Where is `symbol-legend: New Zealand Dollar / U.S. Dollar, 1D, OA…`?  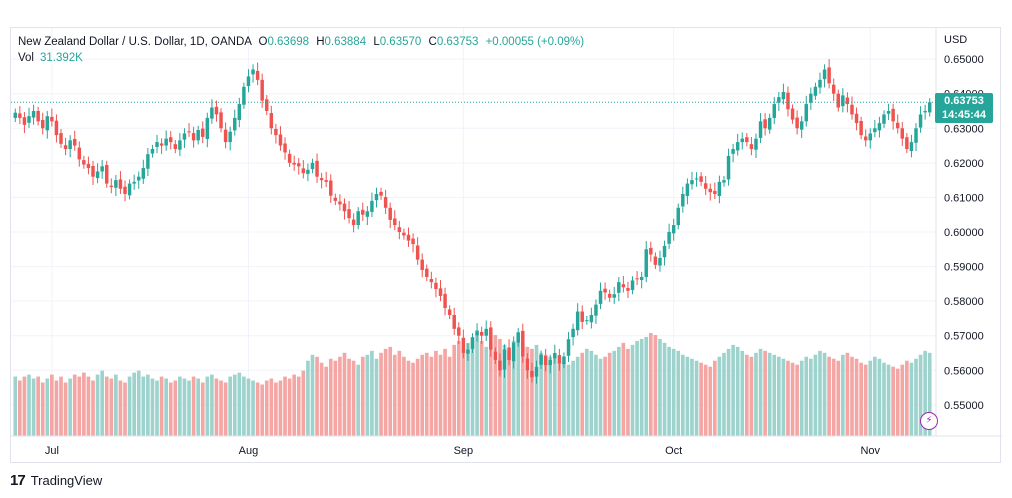 symbol-legend: New Zealand Dollar / U.S. Dollar, 1D, OA… is located at coordinates (301, 42).